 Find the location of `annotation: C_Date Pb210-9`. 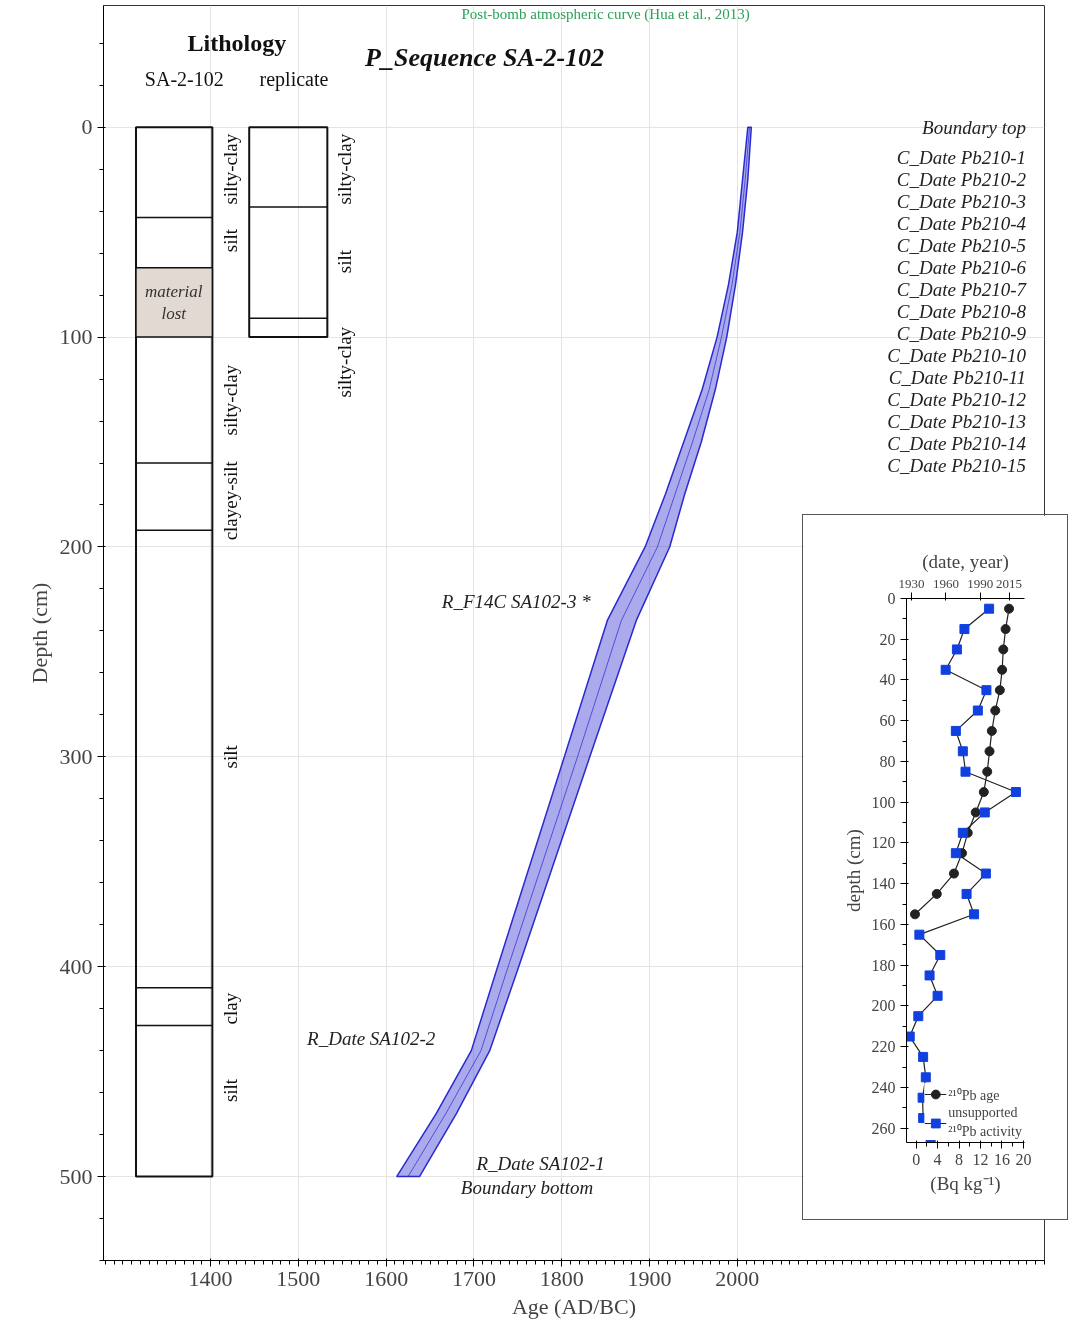

annotation: C_Date Pb210-9 is located at coordinates (961, 334).